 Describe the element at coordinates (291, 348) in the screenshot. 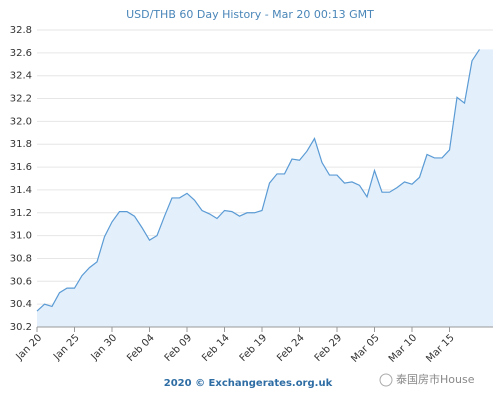

I see `x-tick-label: Feb 24` at that location.